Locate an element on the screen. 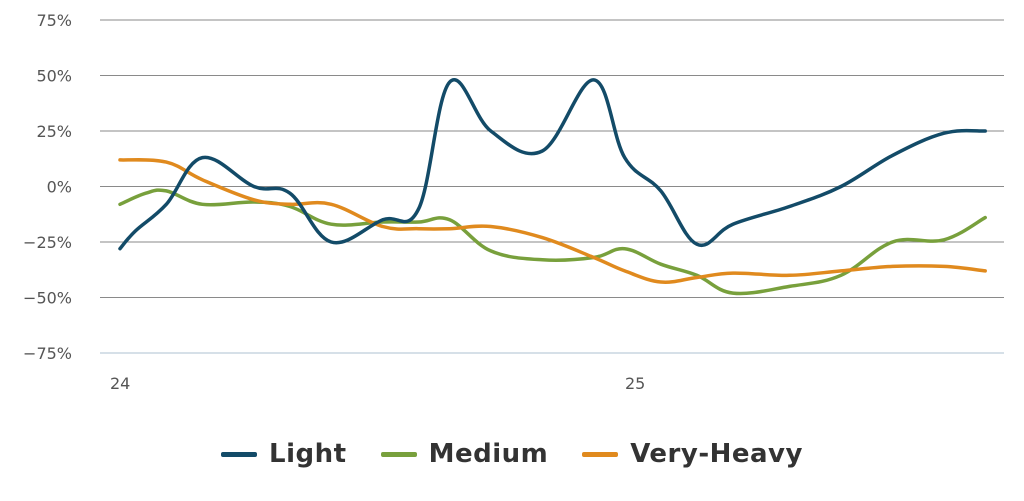 This screenshot has height=501, width=1024. y-tick-label: 0% is located at coordinates (59, 187).